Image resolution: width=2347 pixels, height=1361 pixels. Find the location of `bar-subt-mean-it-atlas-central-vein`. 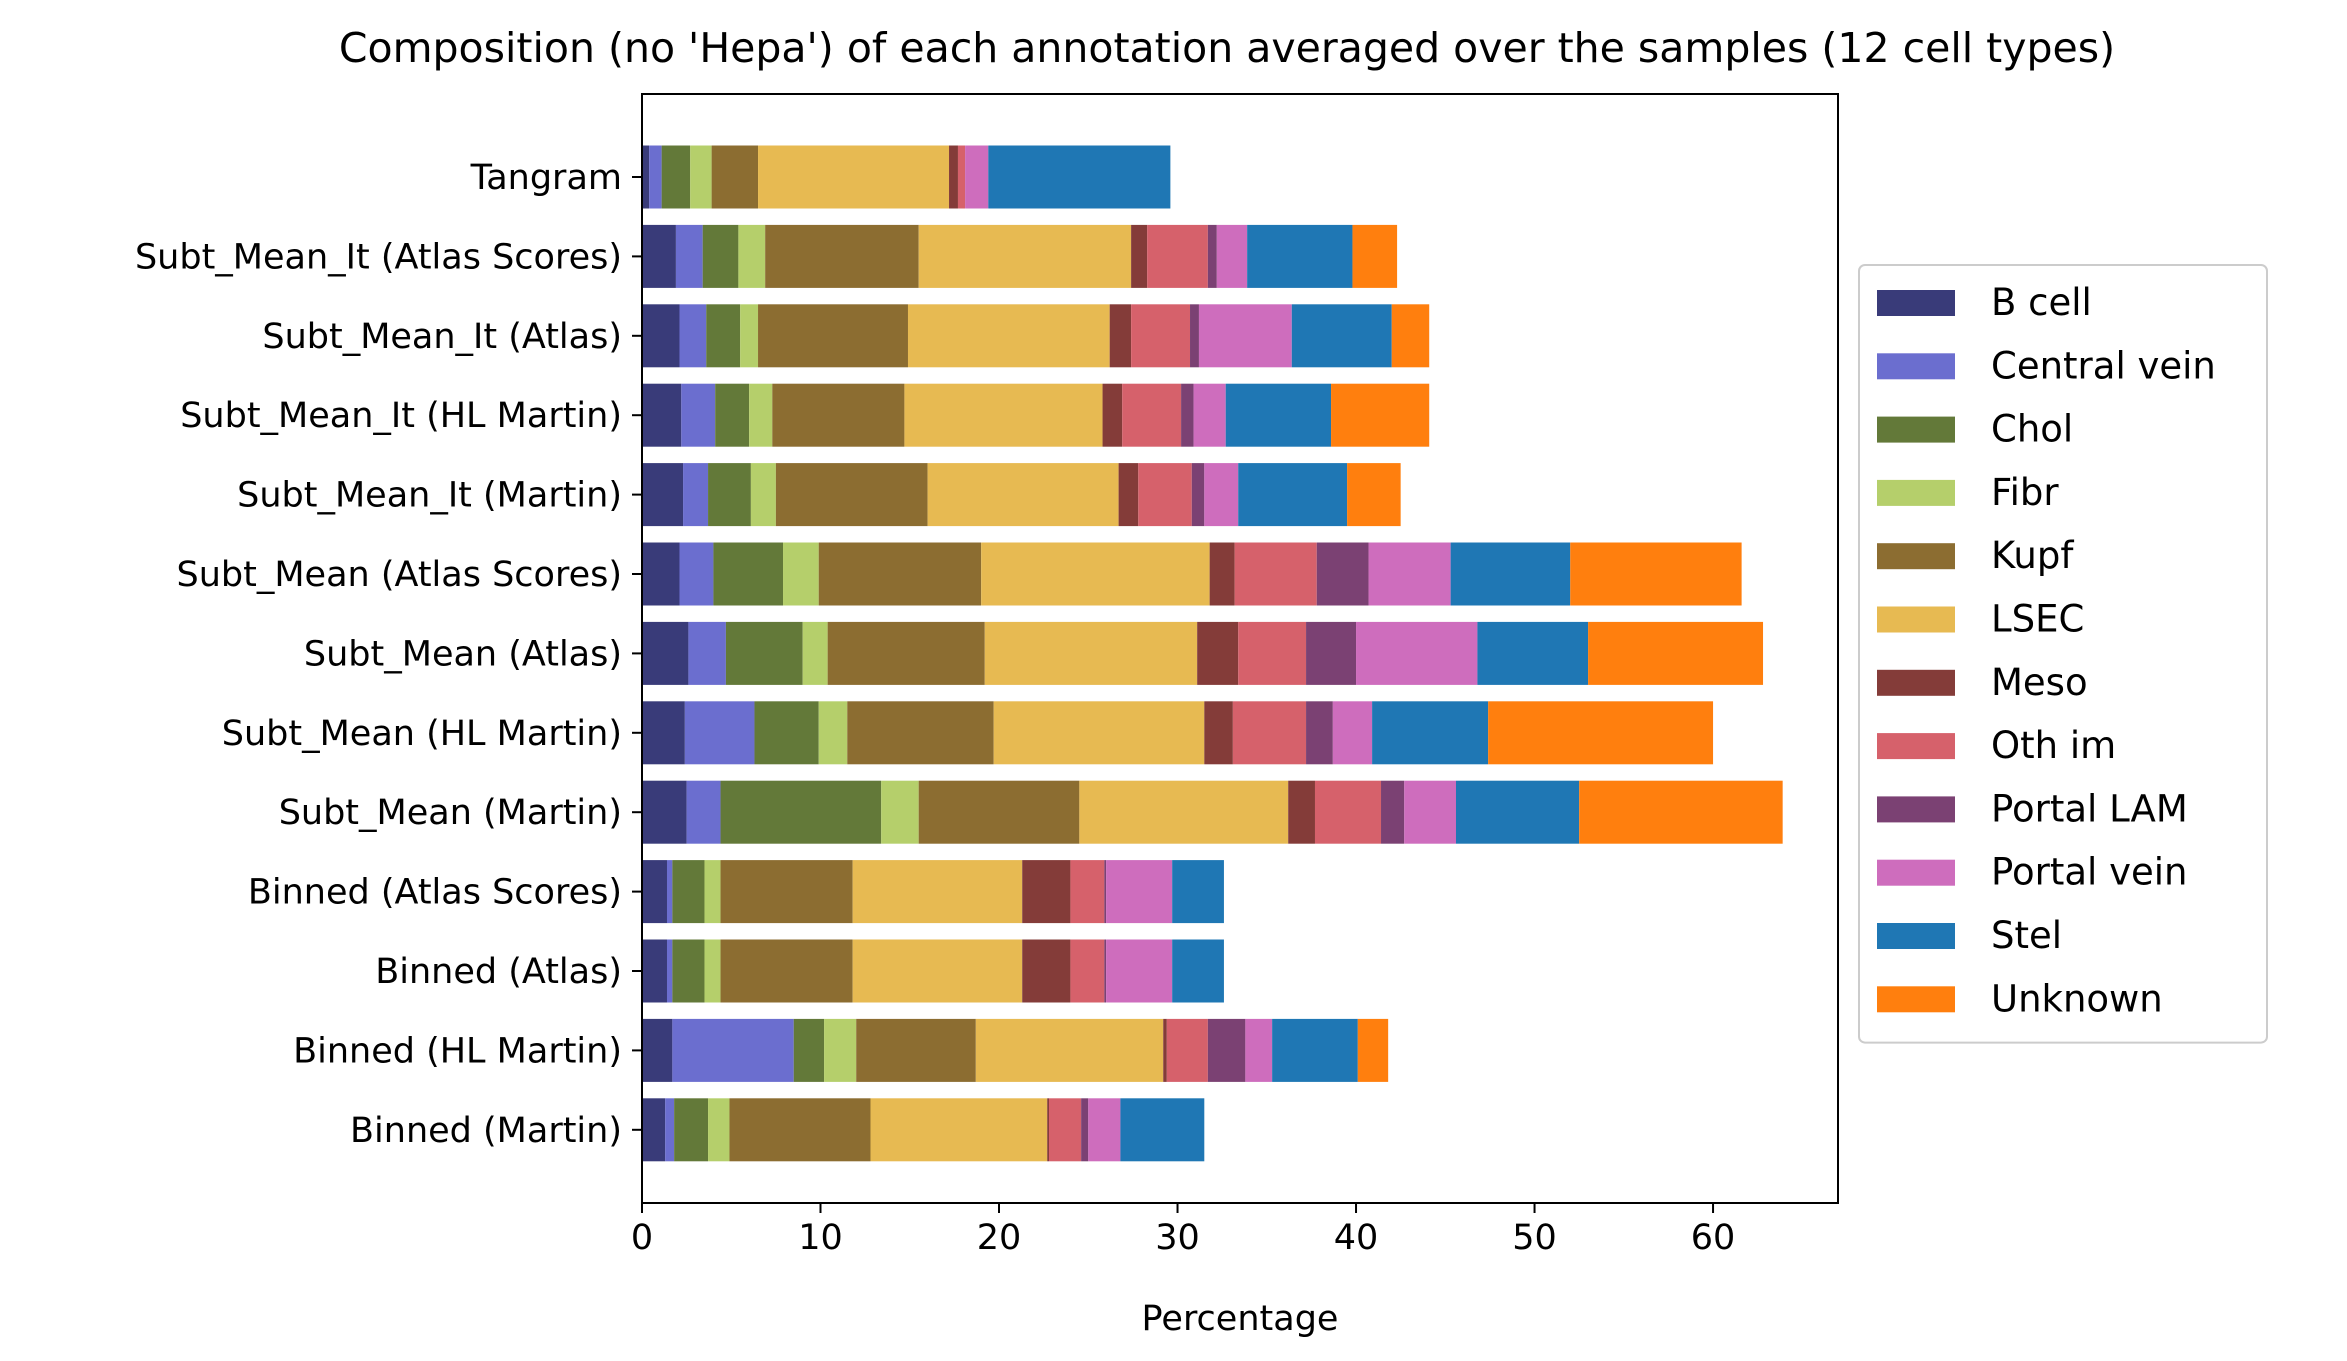

bar-subt-mean-it-atlas-central-vein is located at coordinates (693, 336).